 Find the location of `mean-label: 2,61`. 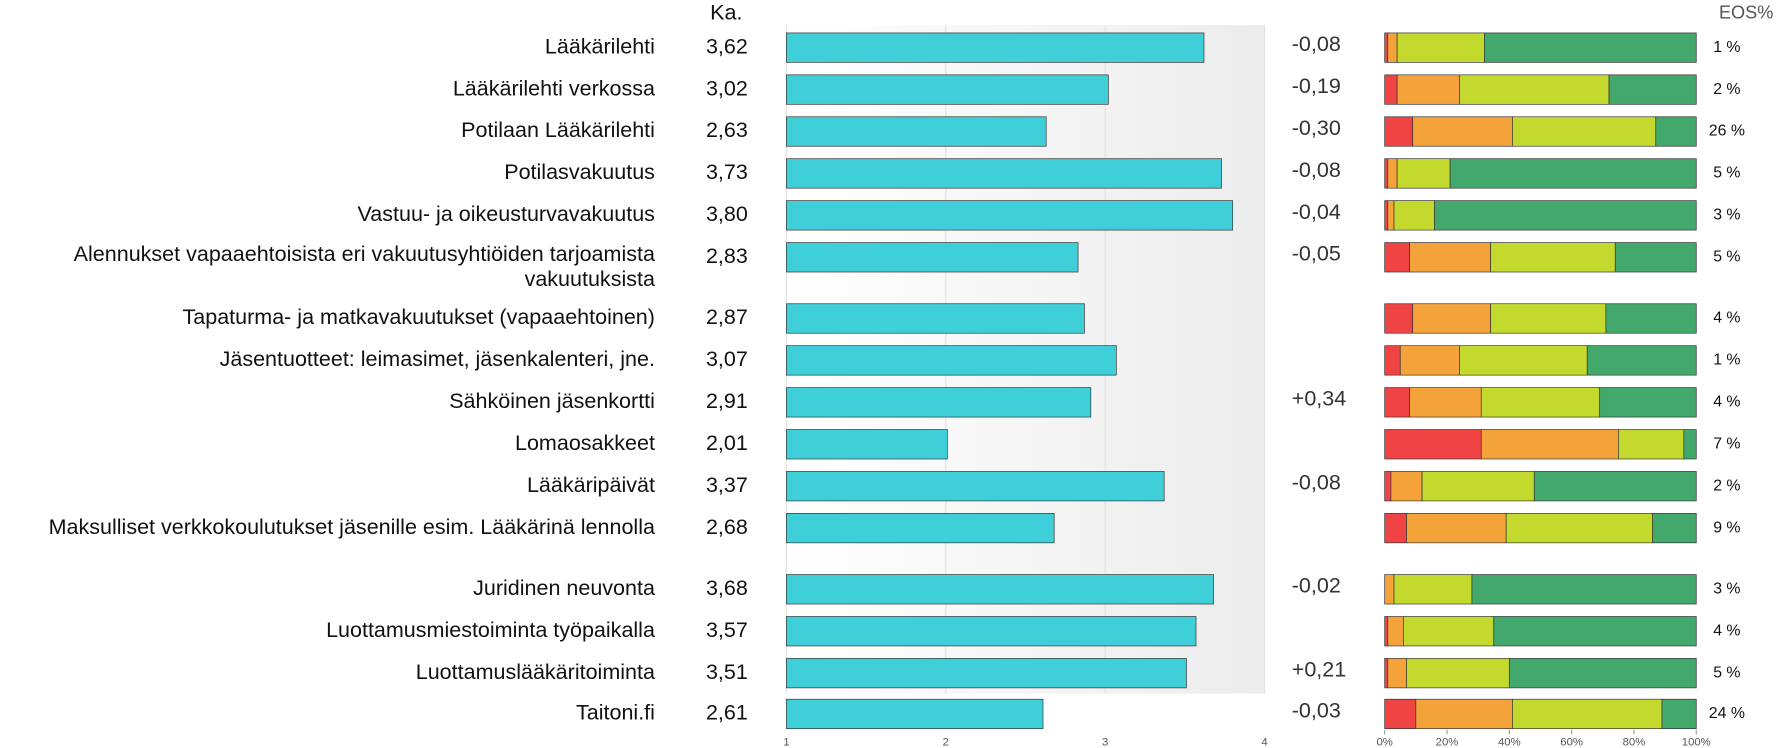

mean-label: 2,61 is located at coordinates (727, 713).